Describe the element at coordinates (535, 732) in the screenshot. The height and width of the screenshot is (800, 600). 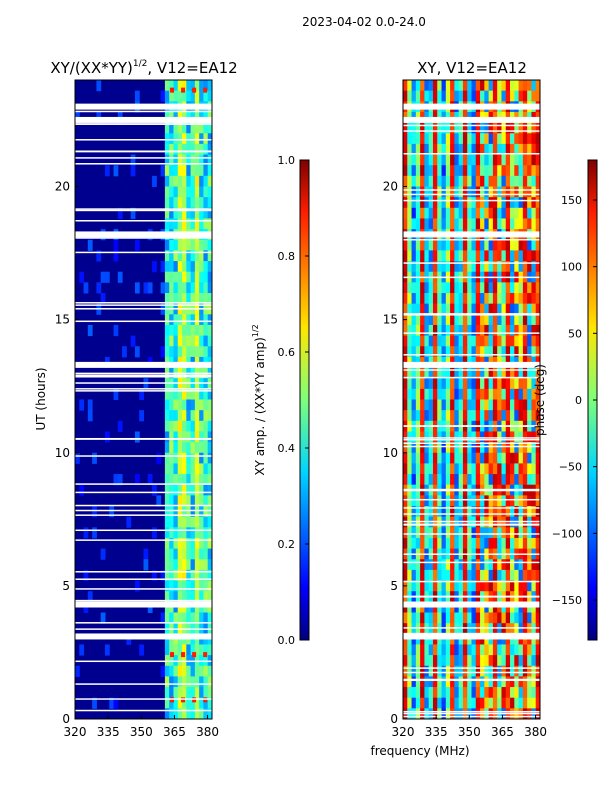
I see `x-tick-label: 380` at that location.